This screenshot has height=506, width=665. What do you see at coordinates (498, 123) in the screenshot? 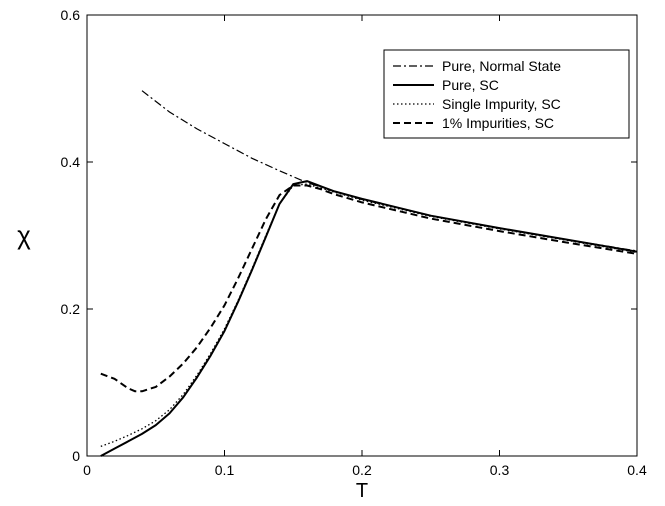
I see `legend-label: 1% Impurities, SC` at bounding box center [498, 123].